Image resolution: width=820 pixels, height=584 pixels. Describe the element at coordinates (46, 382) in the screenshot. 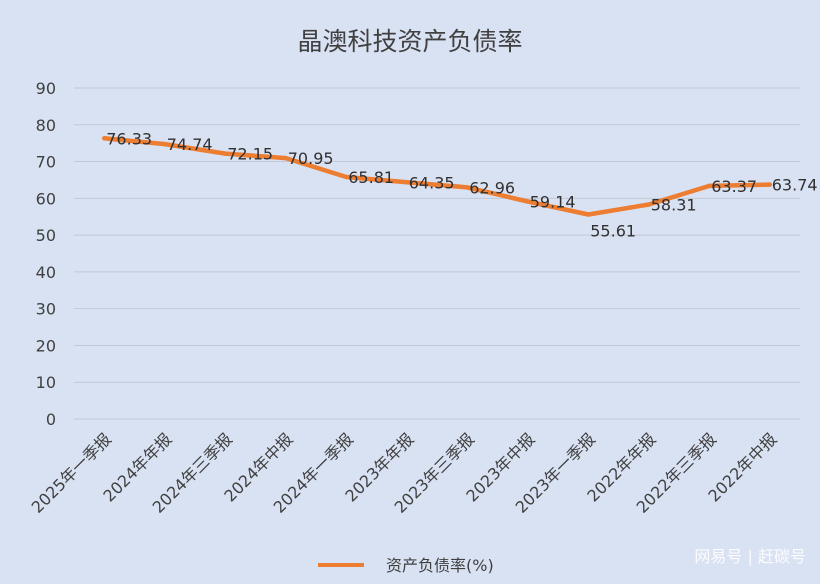

I see `y-tick-label: 10` at that location.